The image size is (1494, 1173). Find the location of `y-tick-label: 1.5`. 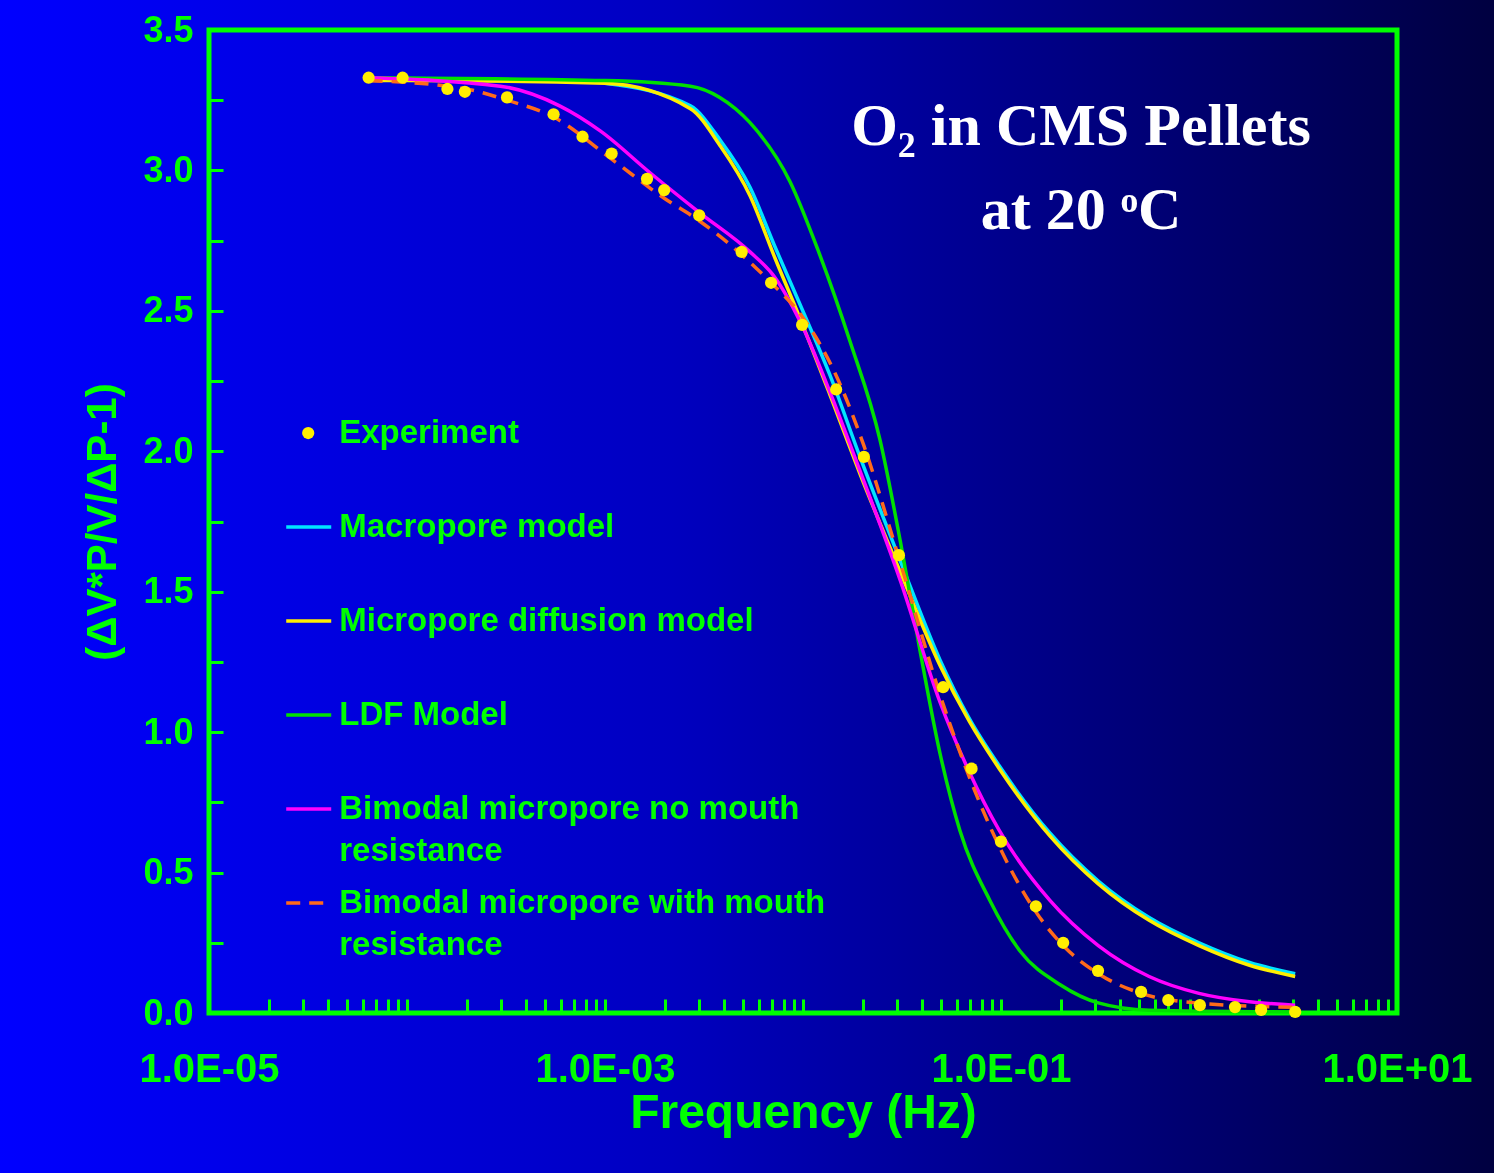

y-tick-label: 1.5 is located at coordinates (168, 591).